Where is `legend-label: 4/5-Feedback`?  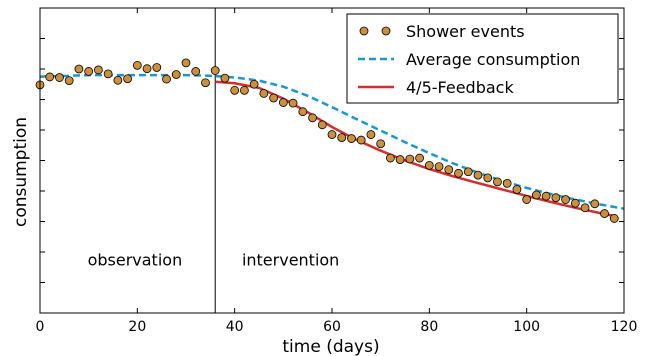 legend-label: 4/5-Feedback is located at coordinates (460, 87).